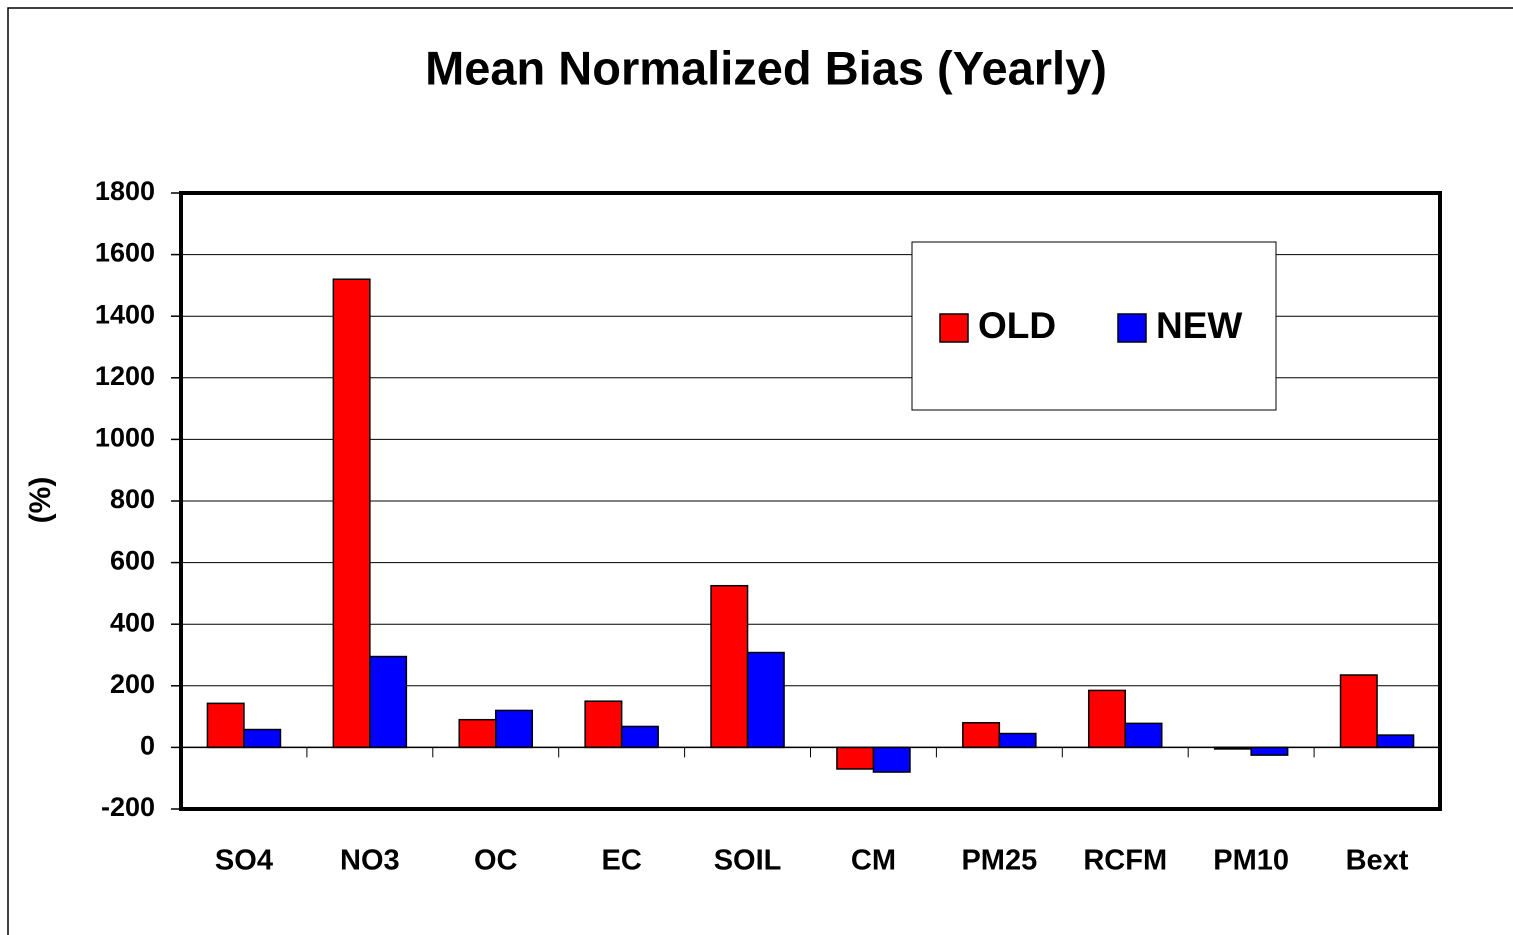 This screenshot has height=935, width=1513. I want to click on y-tick-label: 0, so click(147, 746).